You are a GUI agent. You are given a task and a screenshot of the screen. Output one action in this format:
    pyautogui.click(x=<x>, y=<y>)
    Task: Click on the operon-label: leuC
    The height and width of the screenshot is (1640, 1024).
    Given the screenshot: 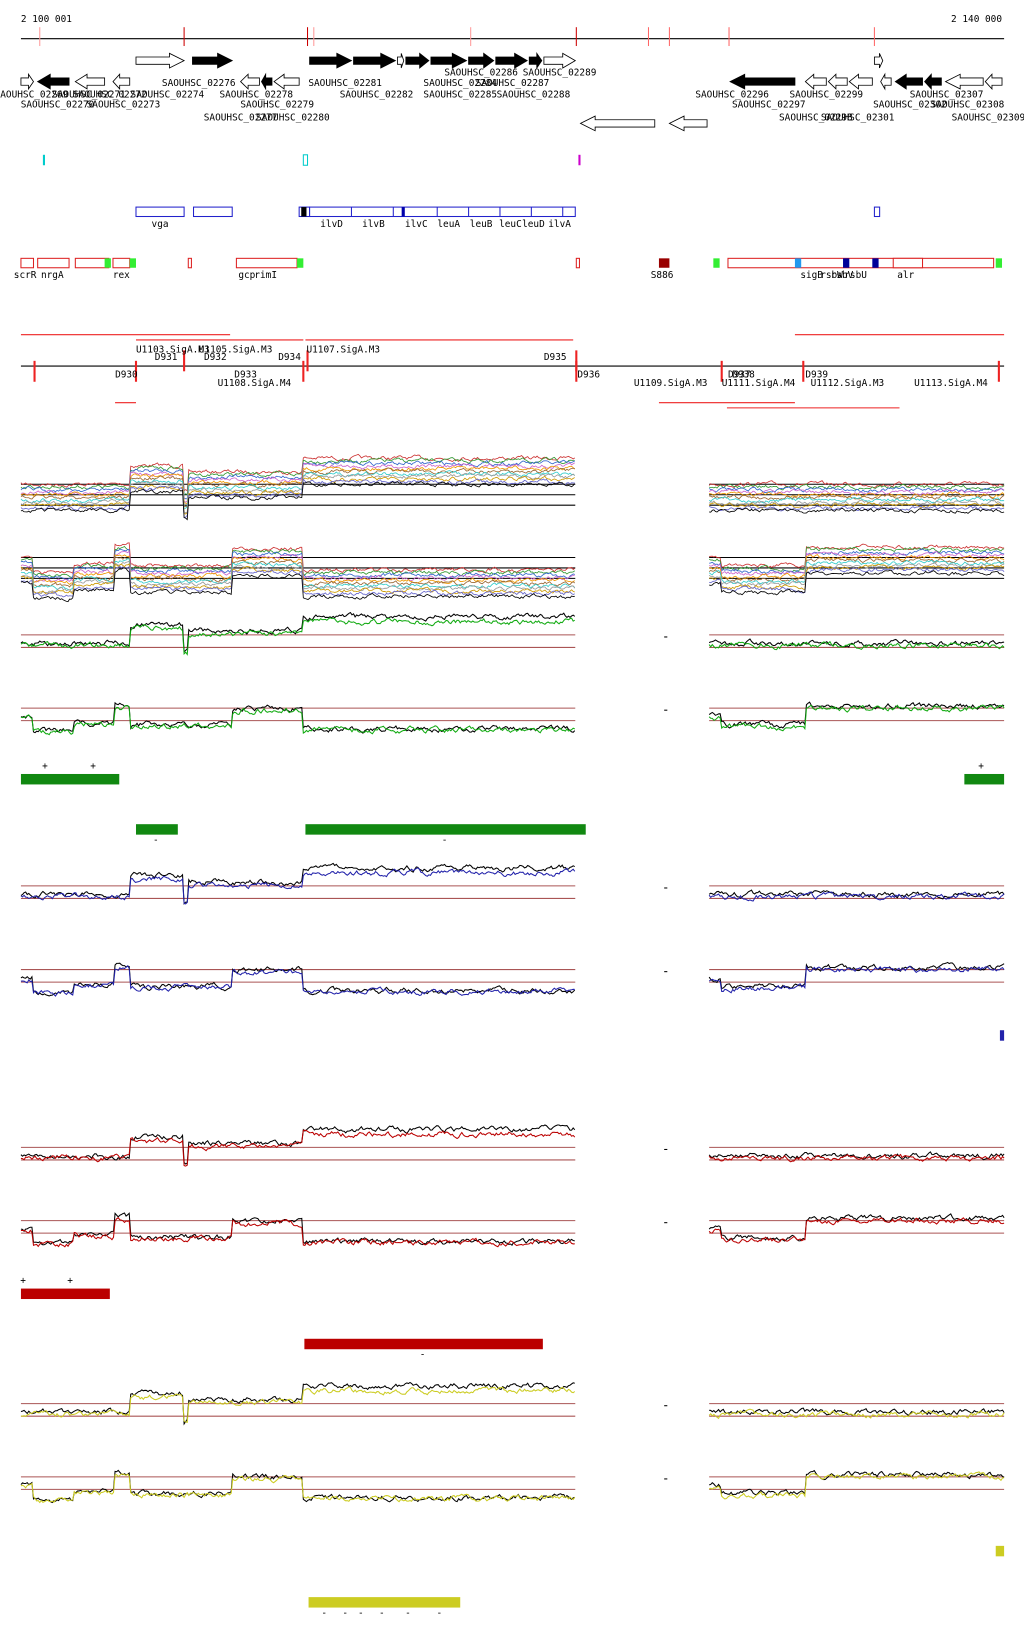 What is the action you would take?
    pyautogui.click(x=510, y=224)
    